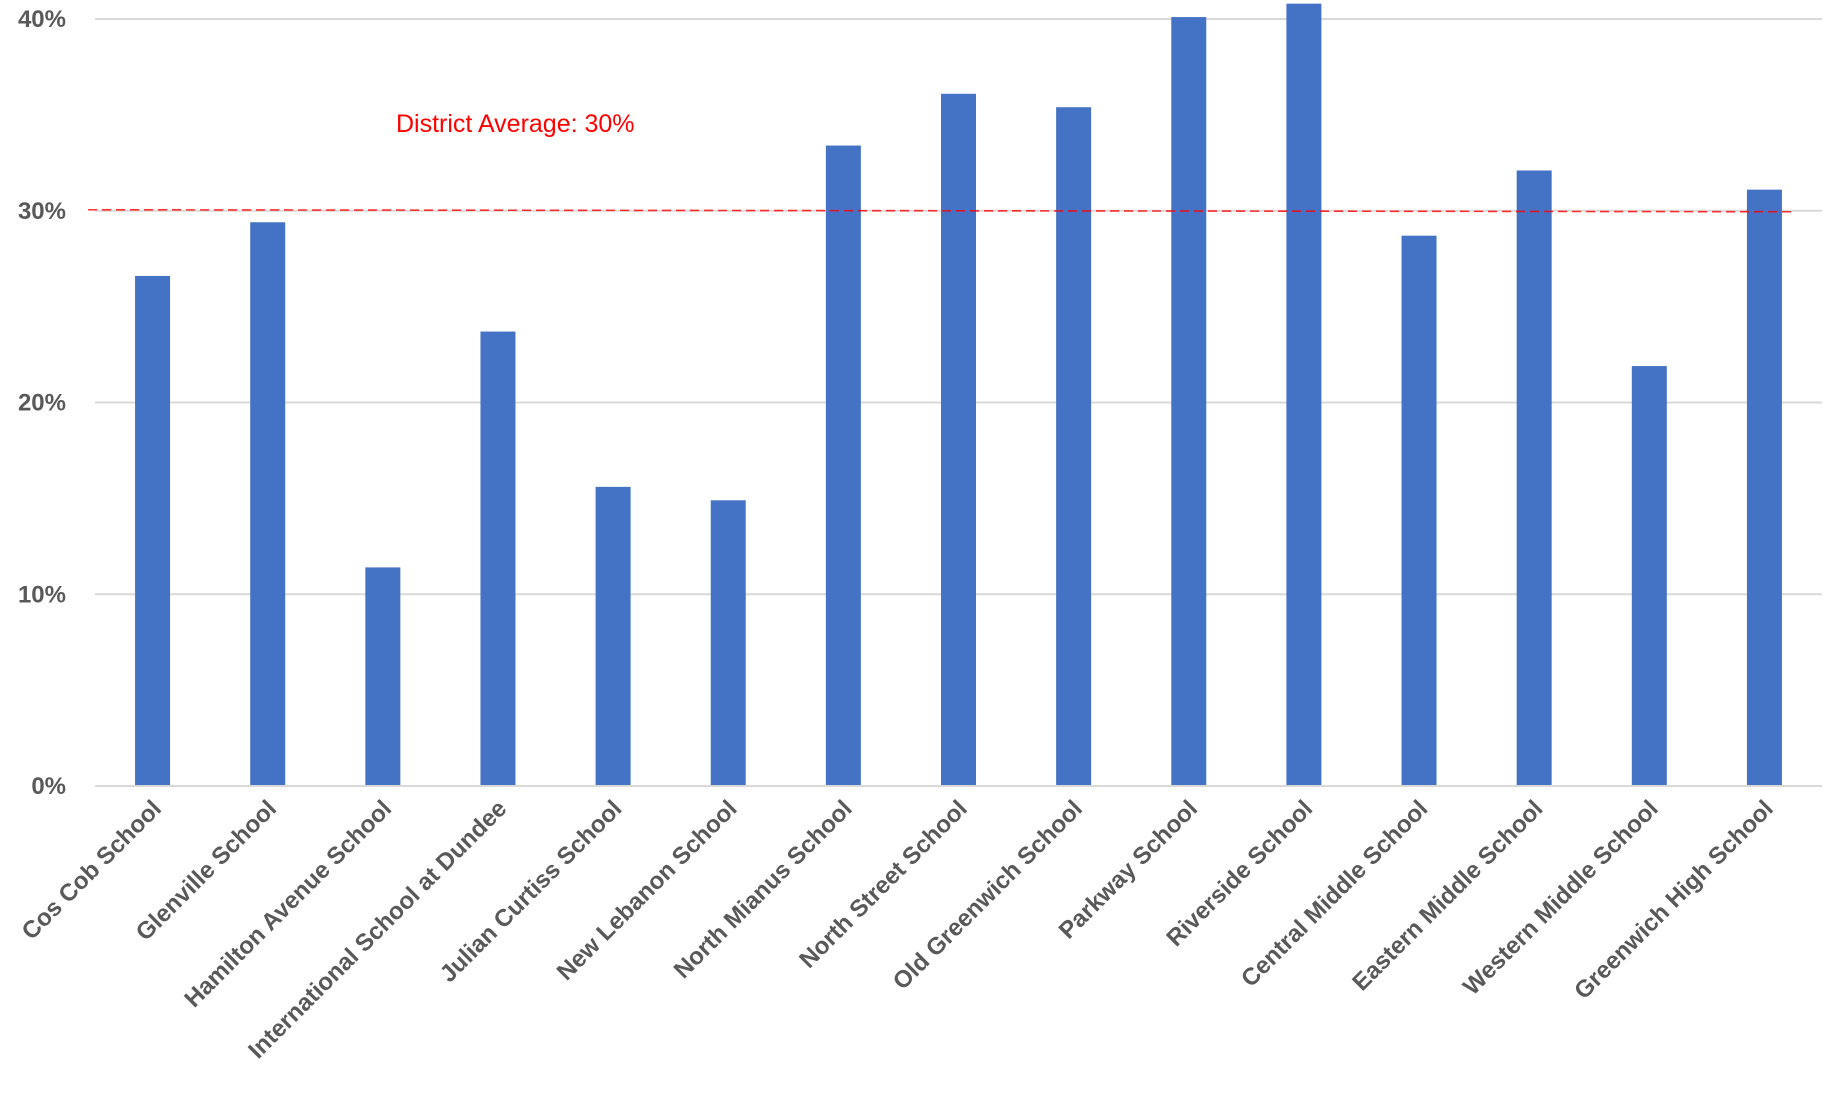  Describe the element at coordinates (1334, 893) in the screenshot. I see `x-tick-label-11: Central Middle School` at that location.